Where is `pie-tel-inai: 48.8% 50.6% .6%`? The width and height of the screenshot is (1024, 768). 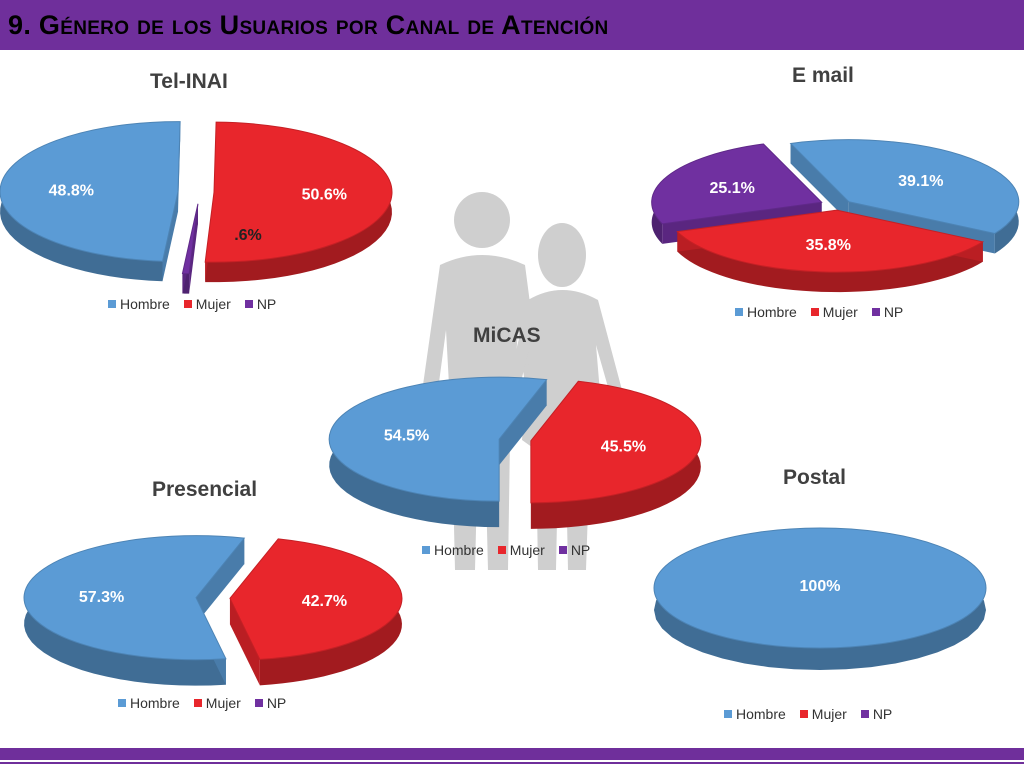 pie-tel-inai: 48.8% 50.6% .6% is located at coordinates (196, 207).